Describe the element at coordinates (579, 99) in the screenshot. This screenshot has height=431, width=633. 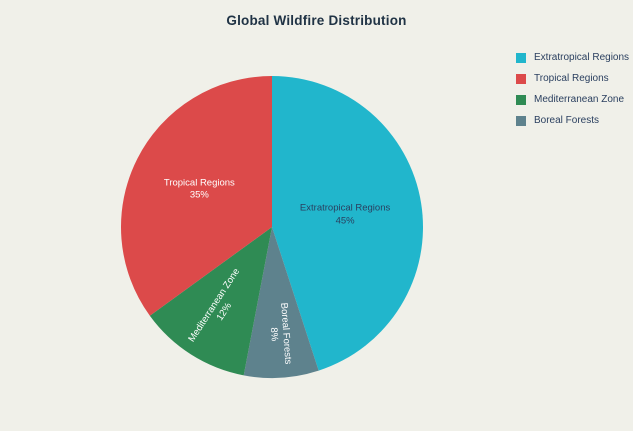
I see `legend-label-mediterranean-zone: Mediterranean Zone` at that location.